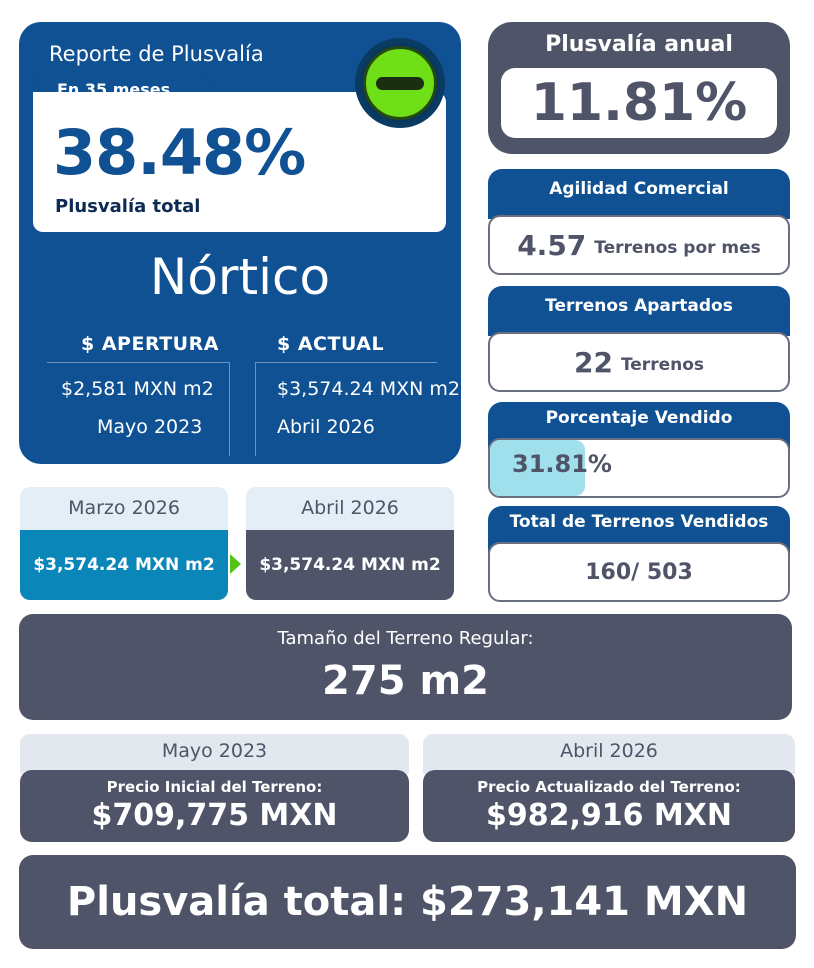 The height and width of the screenshot is (968, 814). What do you see at coordinates (405, 638) in the screenshot?
I see `lot-size-label: Tamaño del Terreno Regular:` at bounding box center [405, 638].